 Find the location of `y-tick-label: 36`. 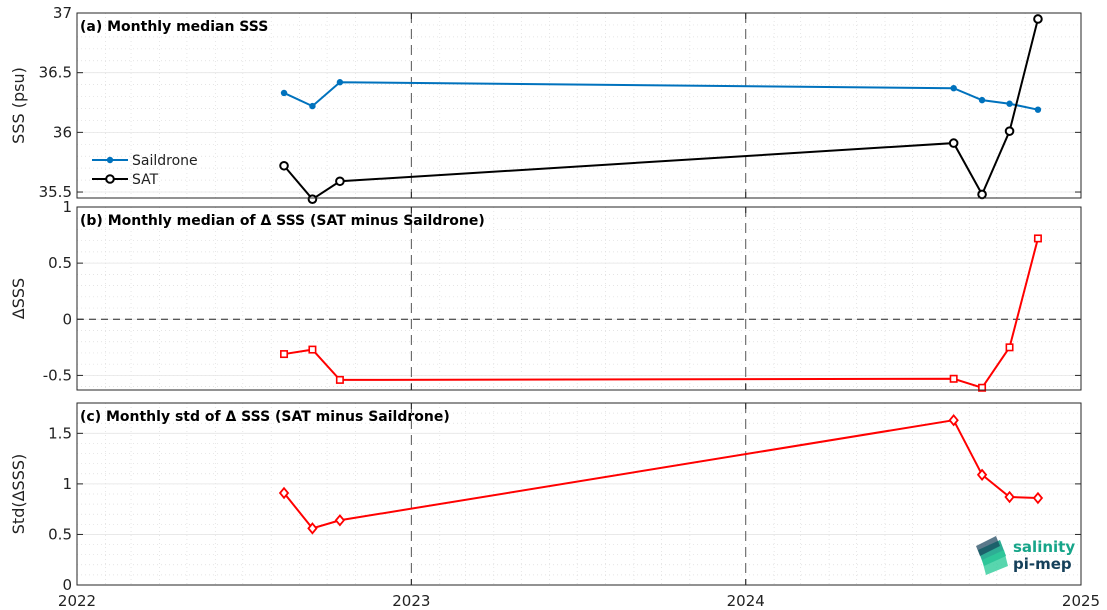

y-tick-label: 36 is located at coordinates (62, 132).